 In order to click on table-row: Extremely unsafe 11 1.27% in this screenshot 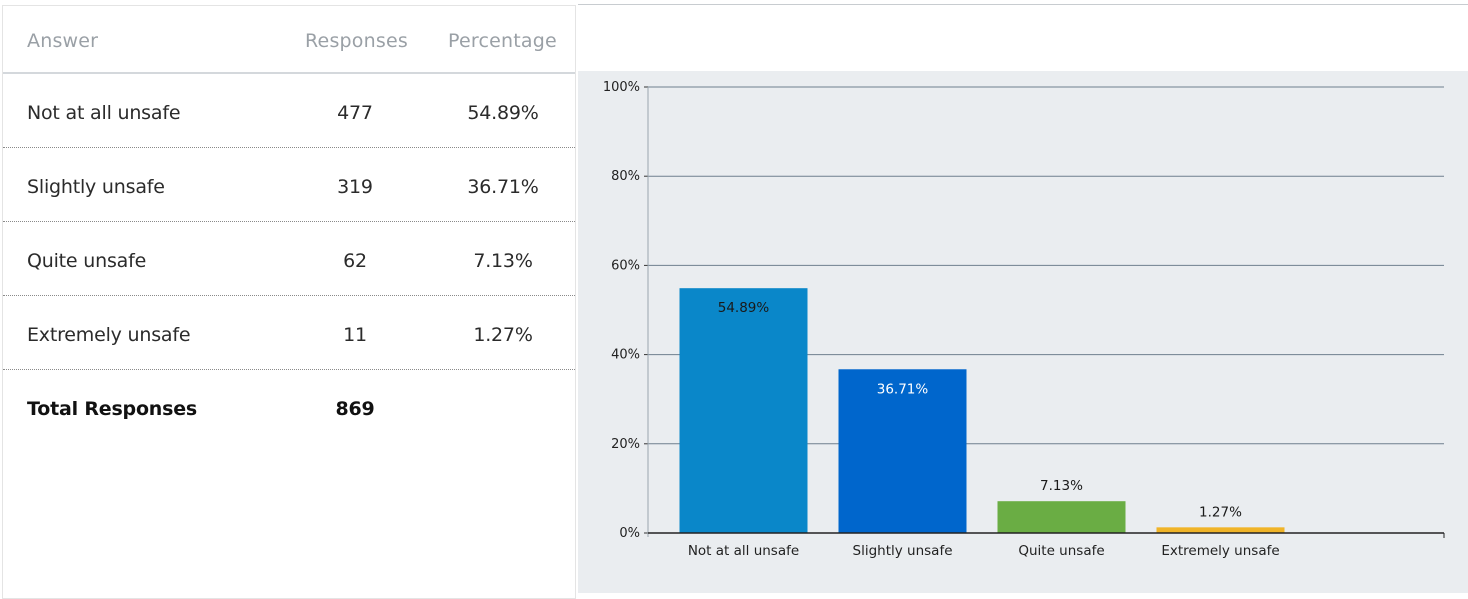, I will do `click(289, 333)`.